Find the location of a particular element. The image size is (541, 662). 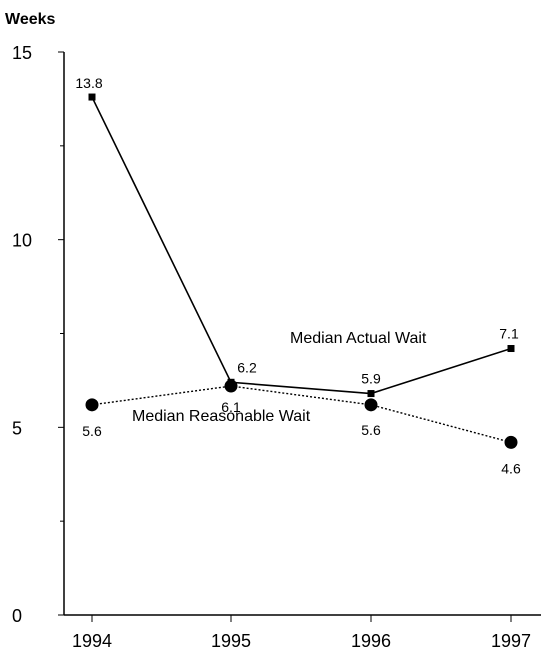

y-tick-label-0: 0 is located at coordinates (17, 616).